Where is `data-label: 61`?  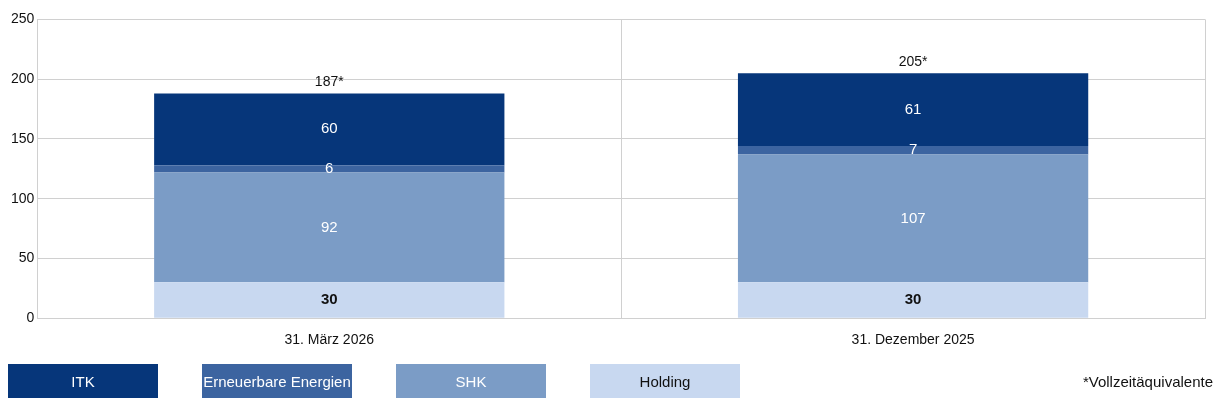 data-label: 61 is located at coordinates (913, 108).